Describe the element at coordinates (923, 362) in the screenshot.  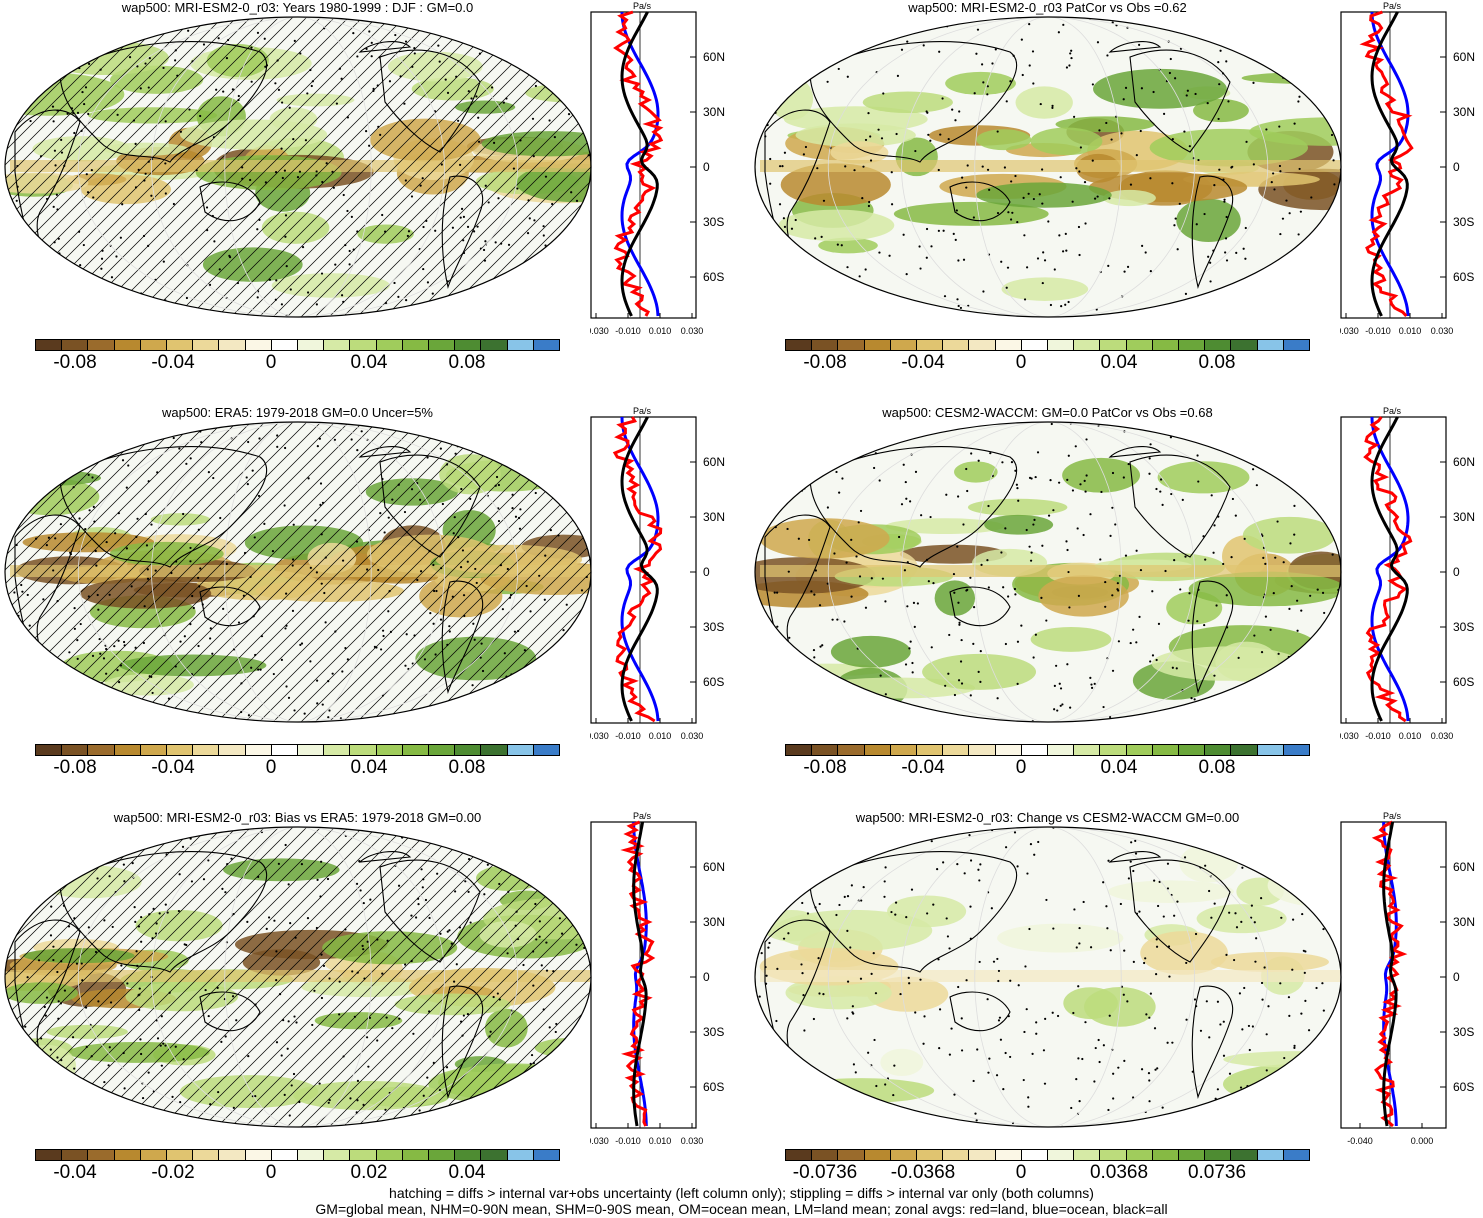
I see `colorbar-label: -0.04` at that location.